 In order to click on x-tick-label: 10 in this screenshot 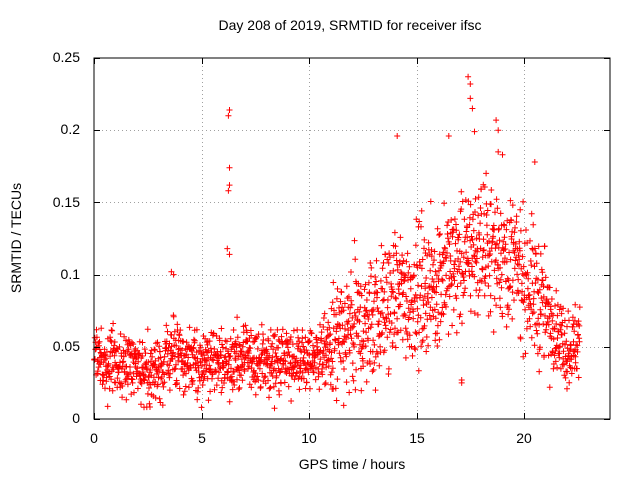, I will do `click(309, 438)`.